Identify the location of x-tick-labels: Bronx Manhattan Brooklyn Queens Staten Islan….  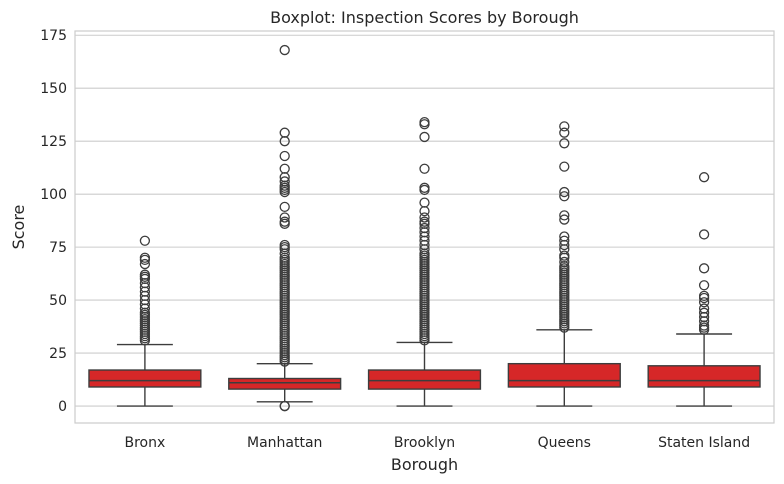
(438, 443).